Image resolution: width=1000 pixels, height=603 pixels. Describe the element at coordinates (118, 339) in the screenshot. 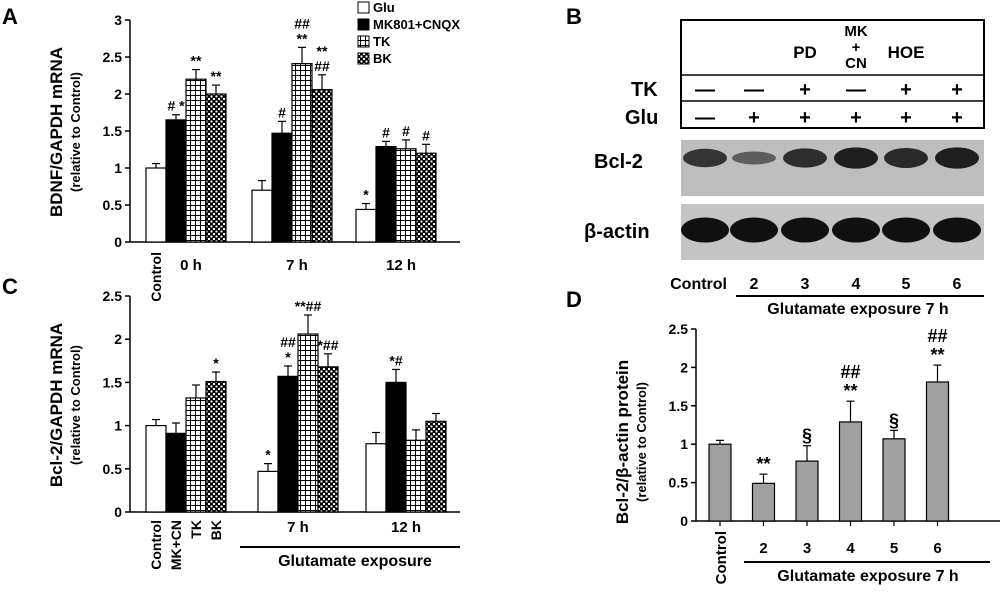

I see `y-tick-label: 2` at that location.